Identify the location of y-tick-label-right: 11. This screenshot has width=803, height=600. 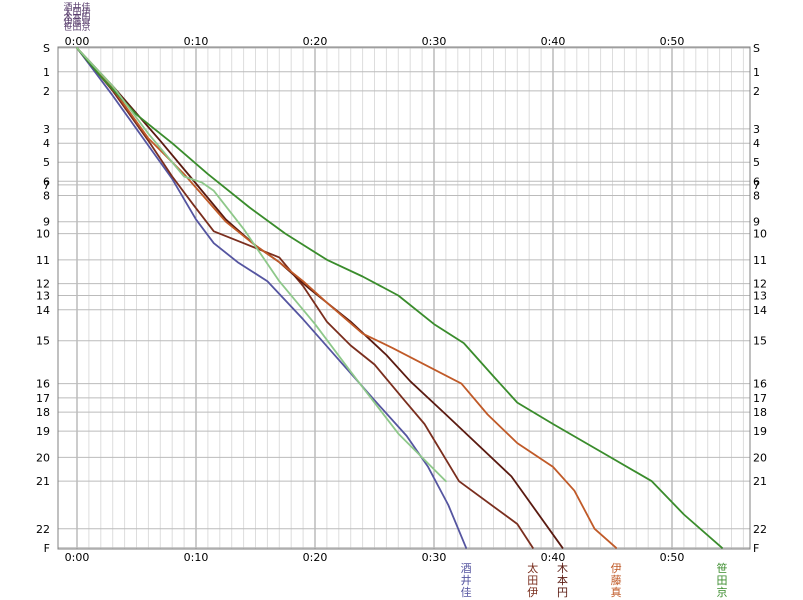
(760, 260).